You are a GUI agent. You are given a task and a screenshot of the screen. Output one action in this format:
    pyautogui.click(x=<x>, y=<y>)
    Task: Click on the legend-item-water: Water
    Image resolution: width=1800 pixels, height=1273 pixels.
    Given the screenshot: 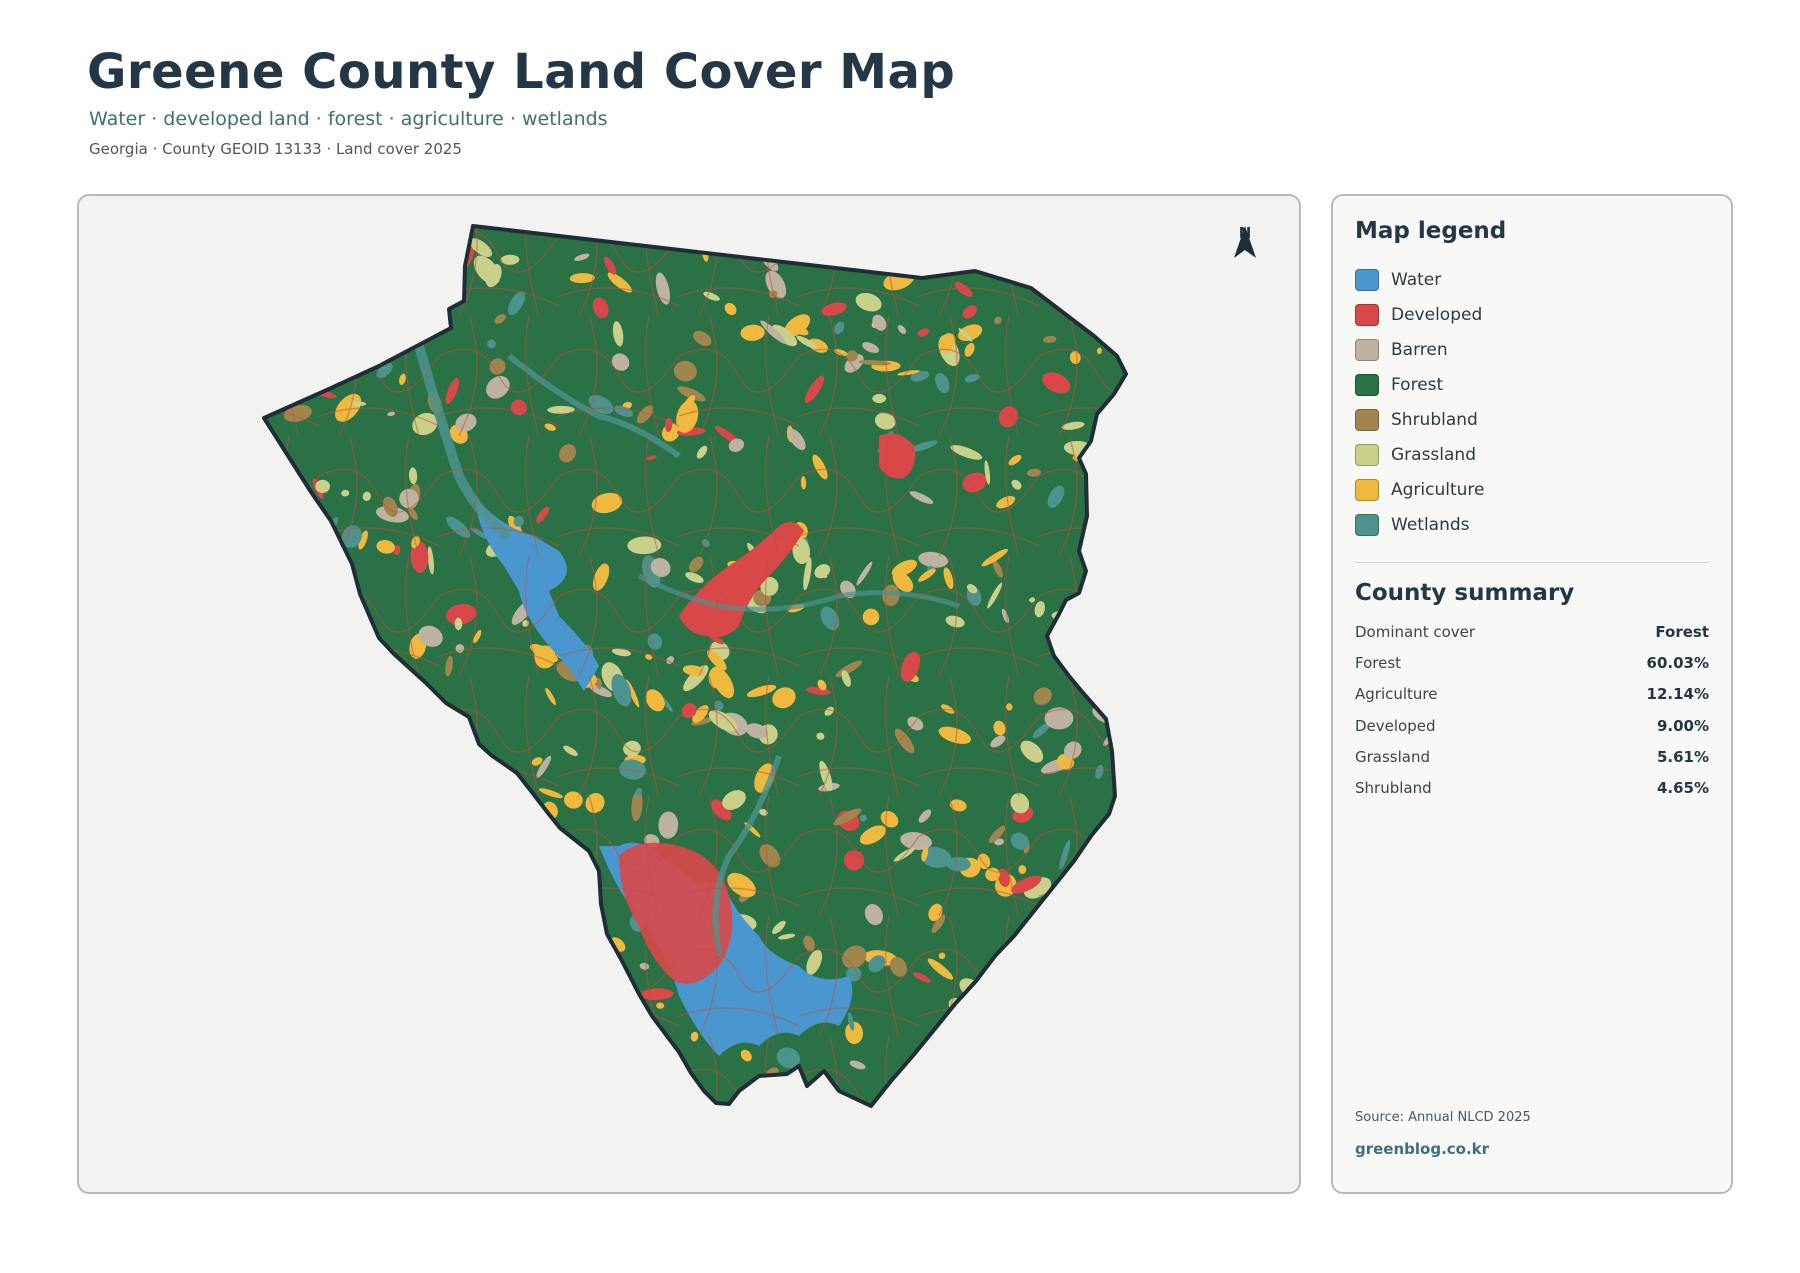 What is the action you would take?
    pyautogui.click(x=1420, y=279)
    